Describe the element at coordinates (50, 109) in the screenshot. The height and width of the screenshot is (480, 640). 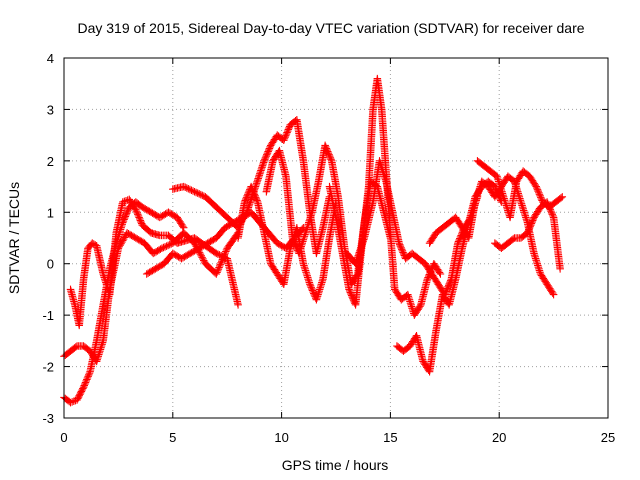
I see `y-tick-label: 3` at that location.